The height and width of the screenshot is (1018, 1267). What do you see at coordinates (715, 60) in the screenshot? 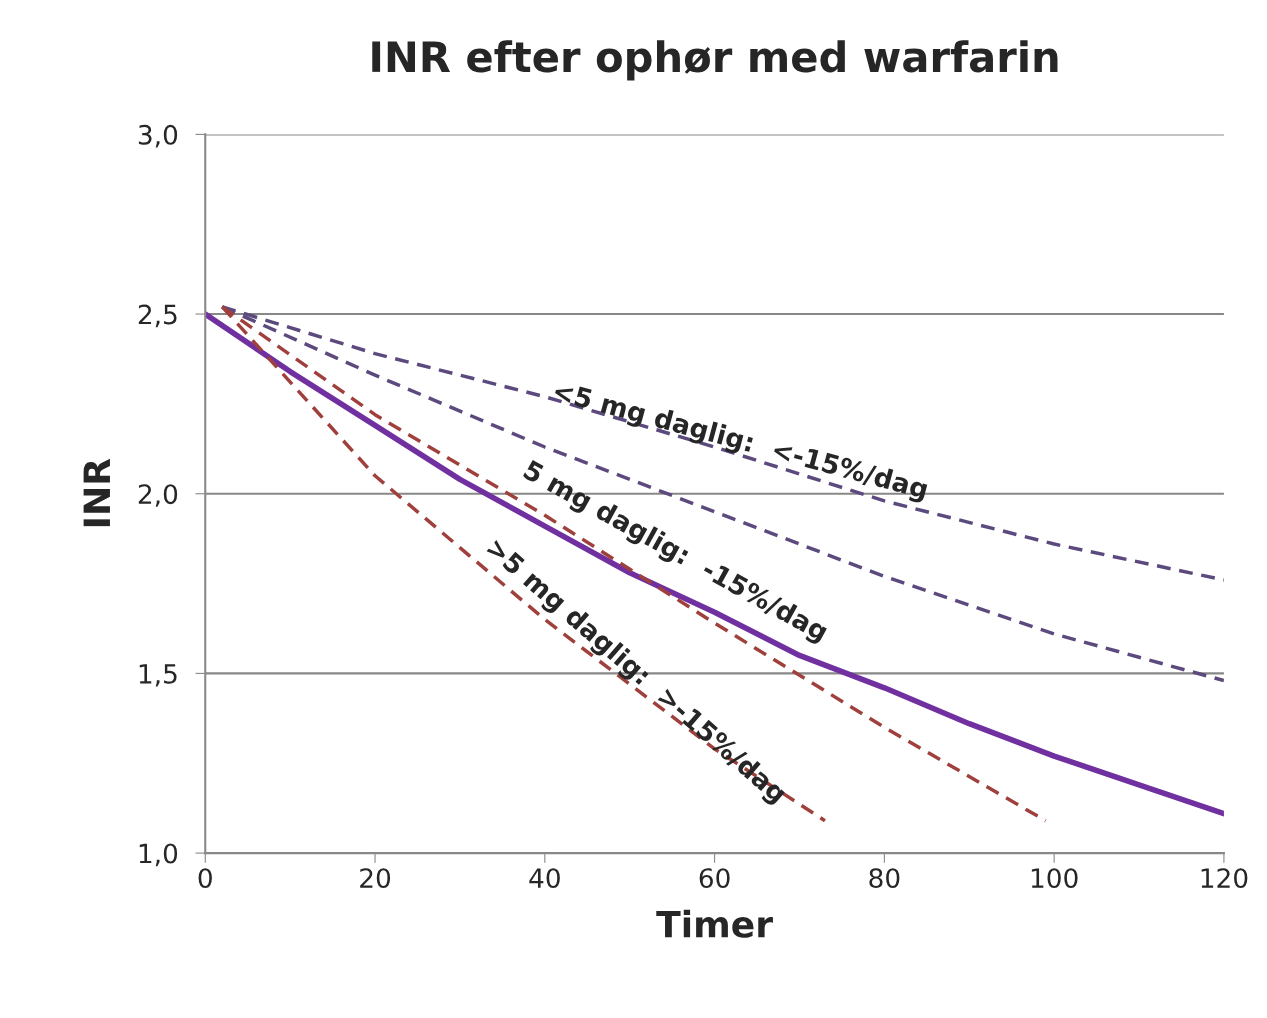
I see `chart-title: INR efter ophør med warfarin` at bounding box center [715, 60].